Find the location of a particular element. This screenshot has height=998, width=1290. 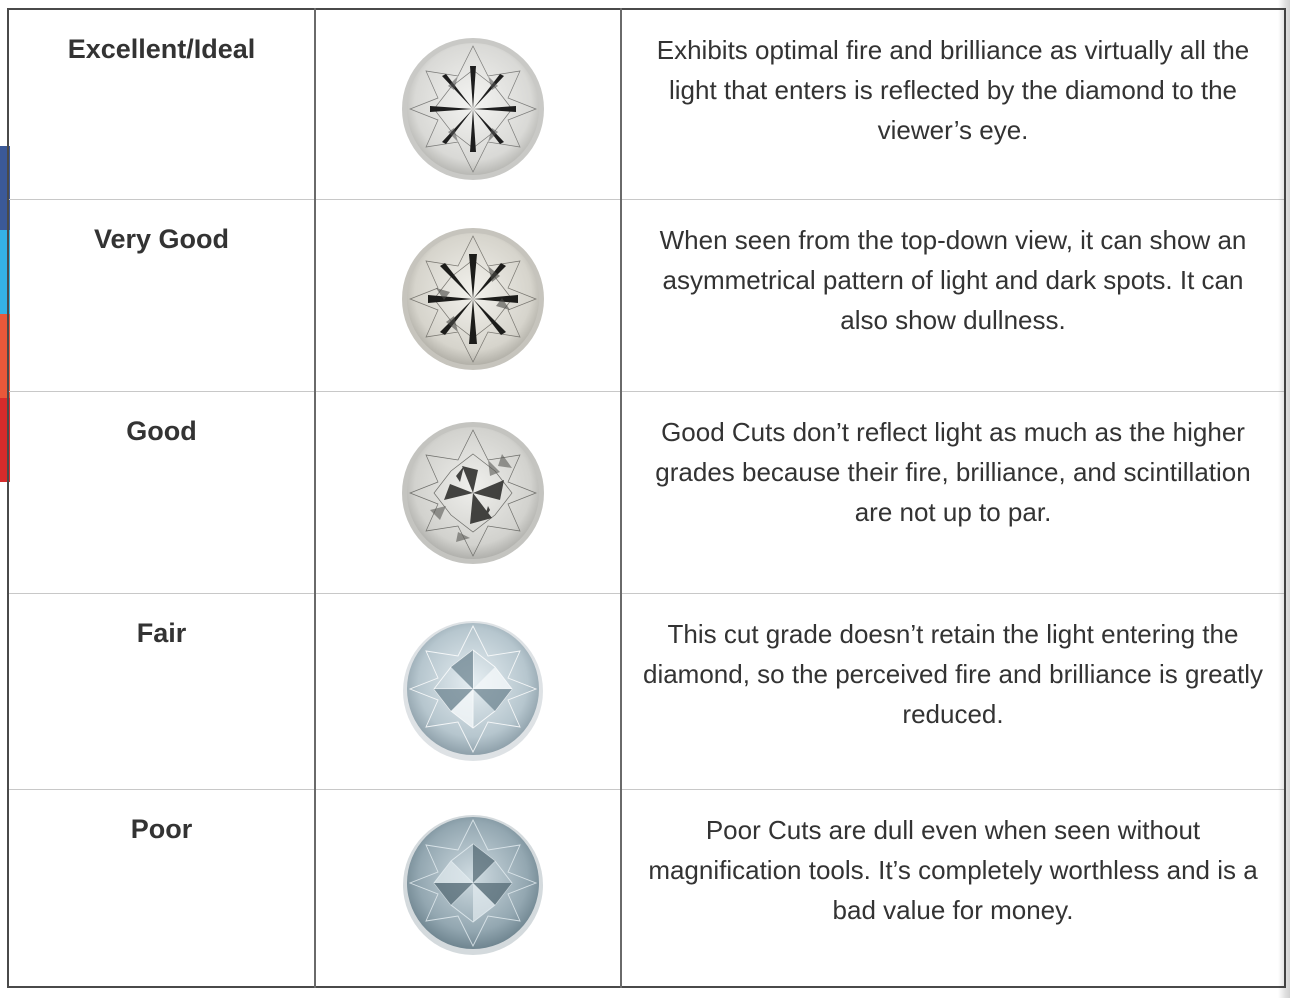

pinterest-share-button is located at coordinates (5, 440).